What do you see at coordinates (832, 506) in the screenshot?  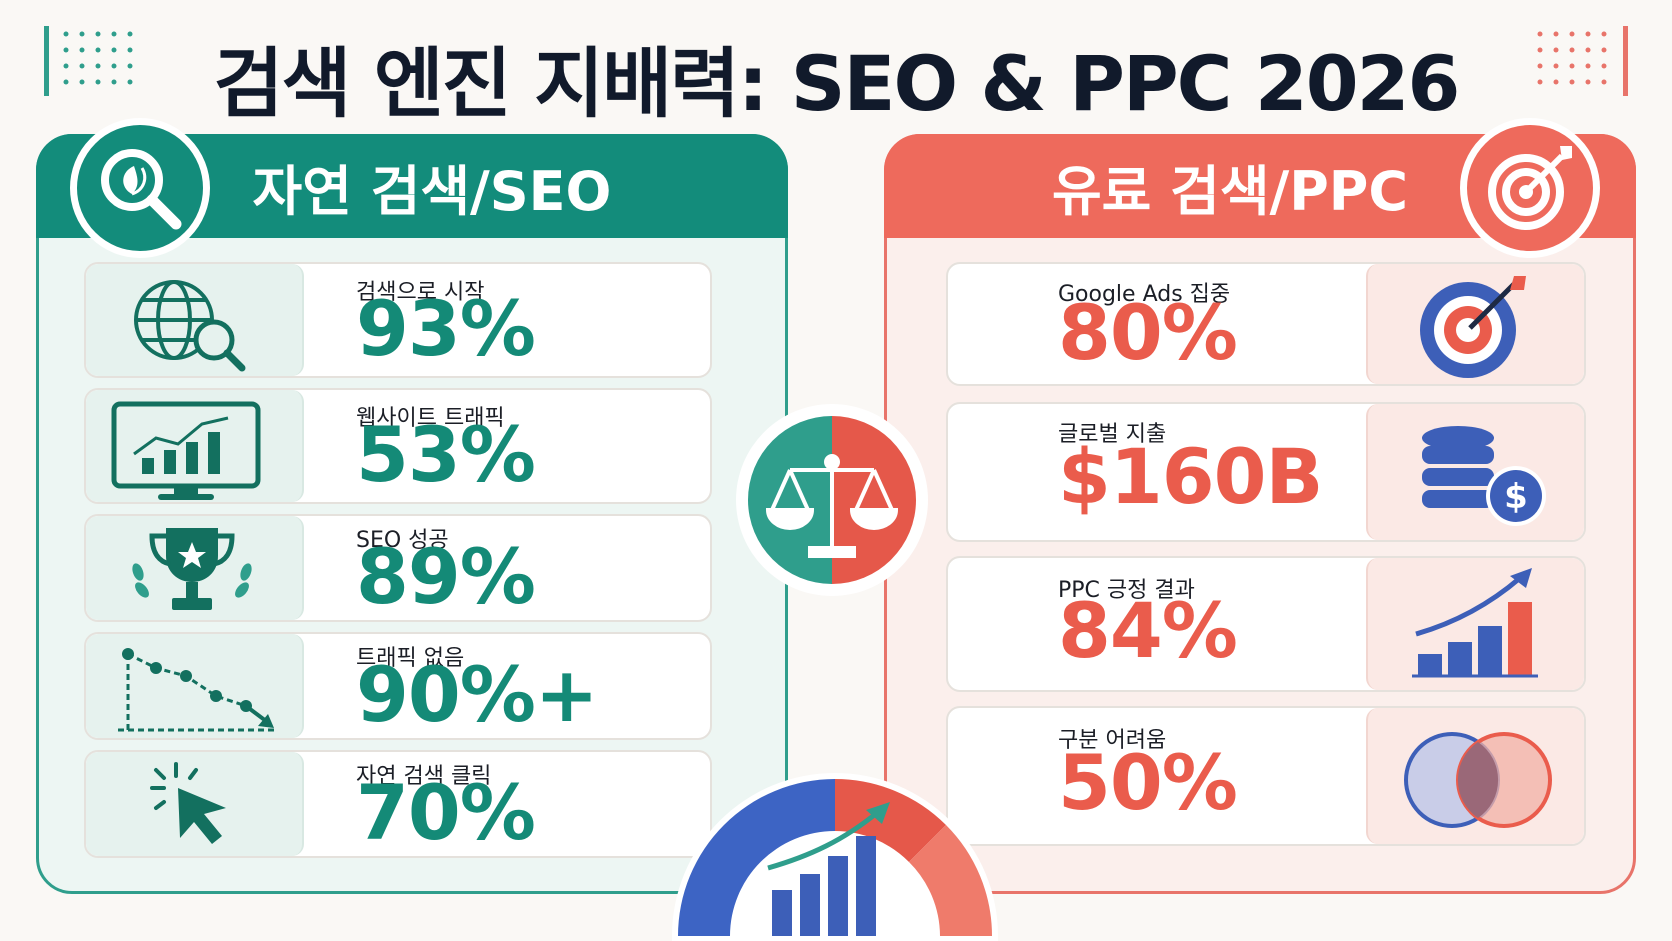 I see `scale-icon` at bounding box center [832, 506].